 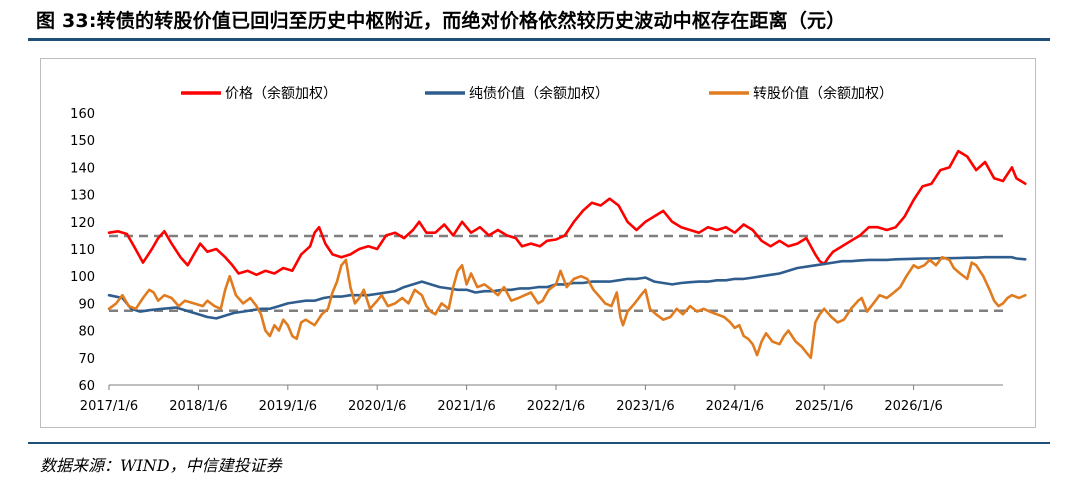 I want to click on x-tick-label: 2022/1/6, so click(x=556, y=406).